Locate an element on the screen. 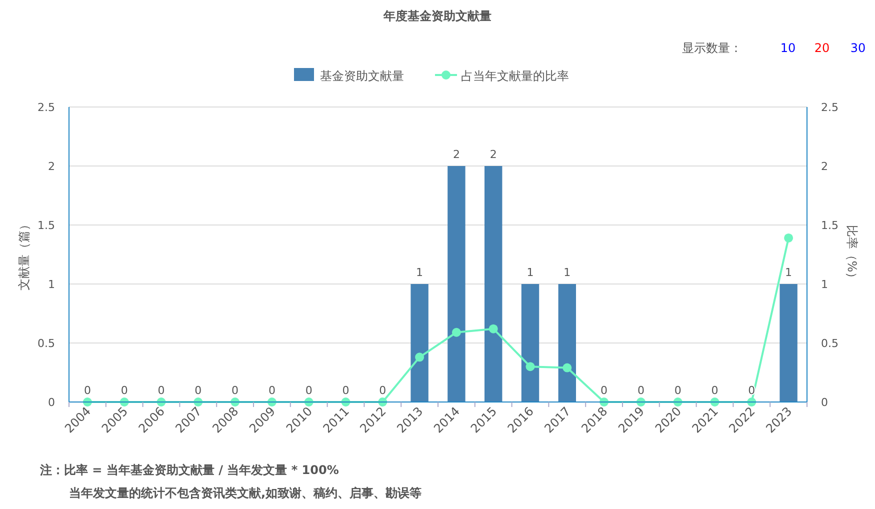 Image resolution: width=875 pixels, height=509 pixels. text: 当年发文量的统计不包含资讯类文献,如致谢、稿约、启事、勘误等 is located at coordinates (245, 493).